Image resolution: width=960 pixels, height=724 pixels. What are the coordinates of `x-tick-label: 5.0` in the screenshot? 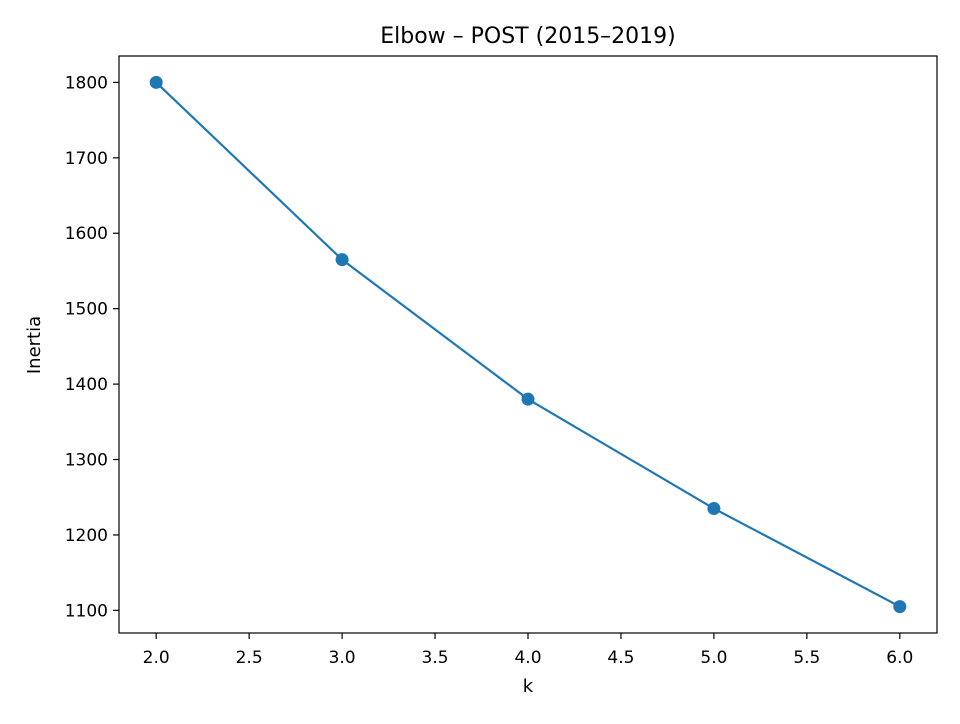 It's located at (713, 658).